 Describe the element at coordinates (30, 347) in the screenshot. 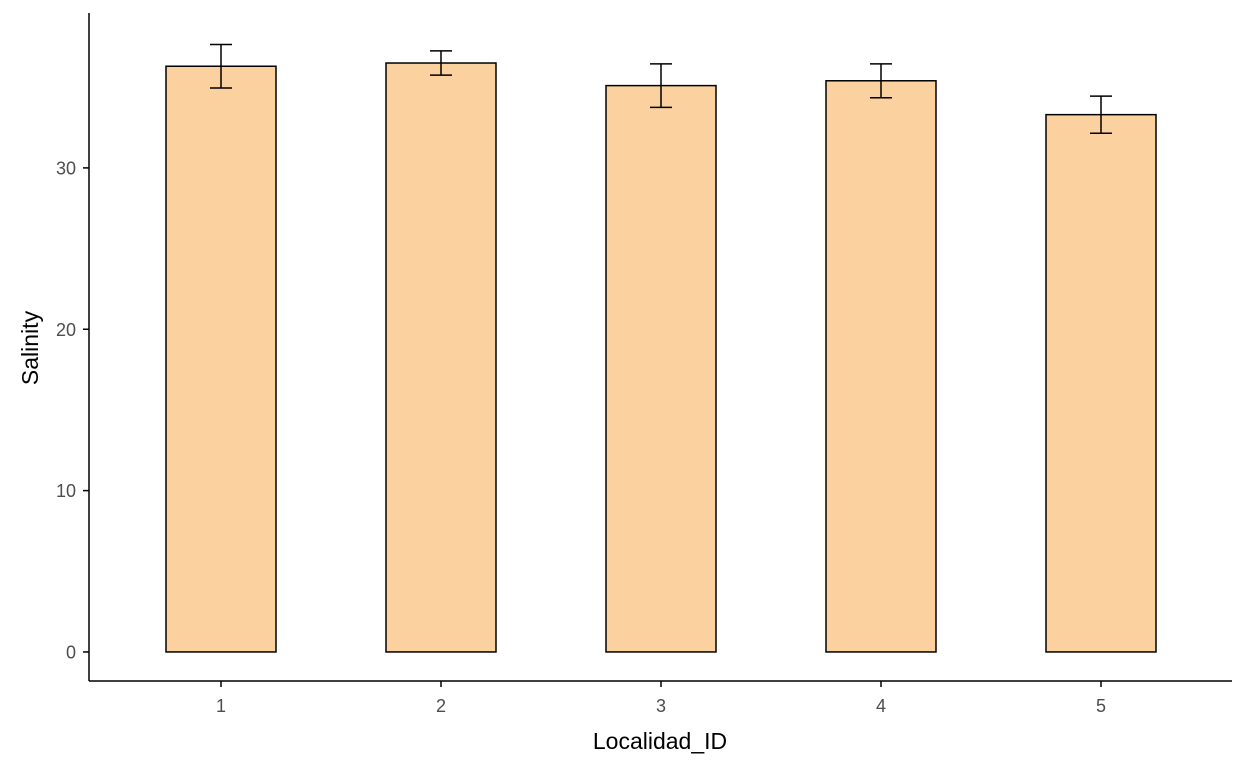

I see `y-axis-title: Salinity` at that location.